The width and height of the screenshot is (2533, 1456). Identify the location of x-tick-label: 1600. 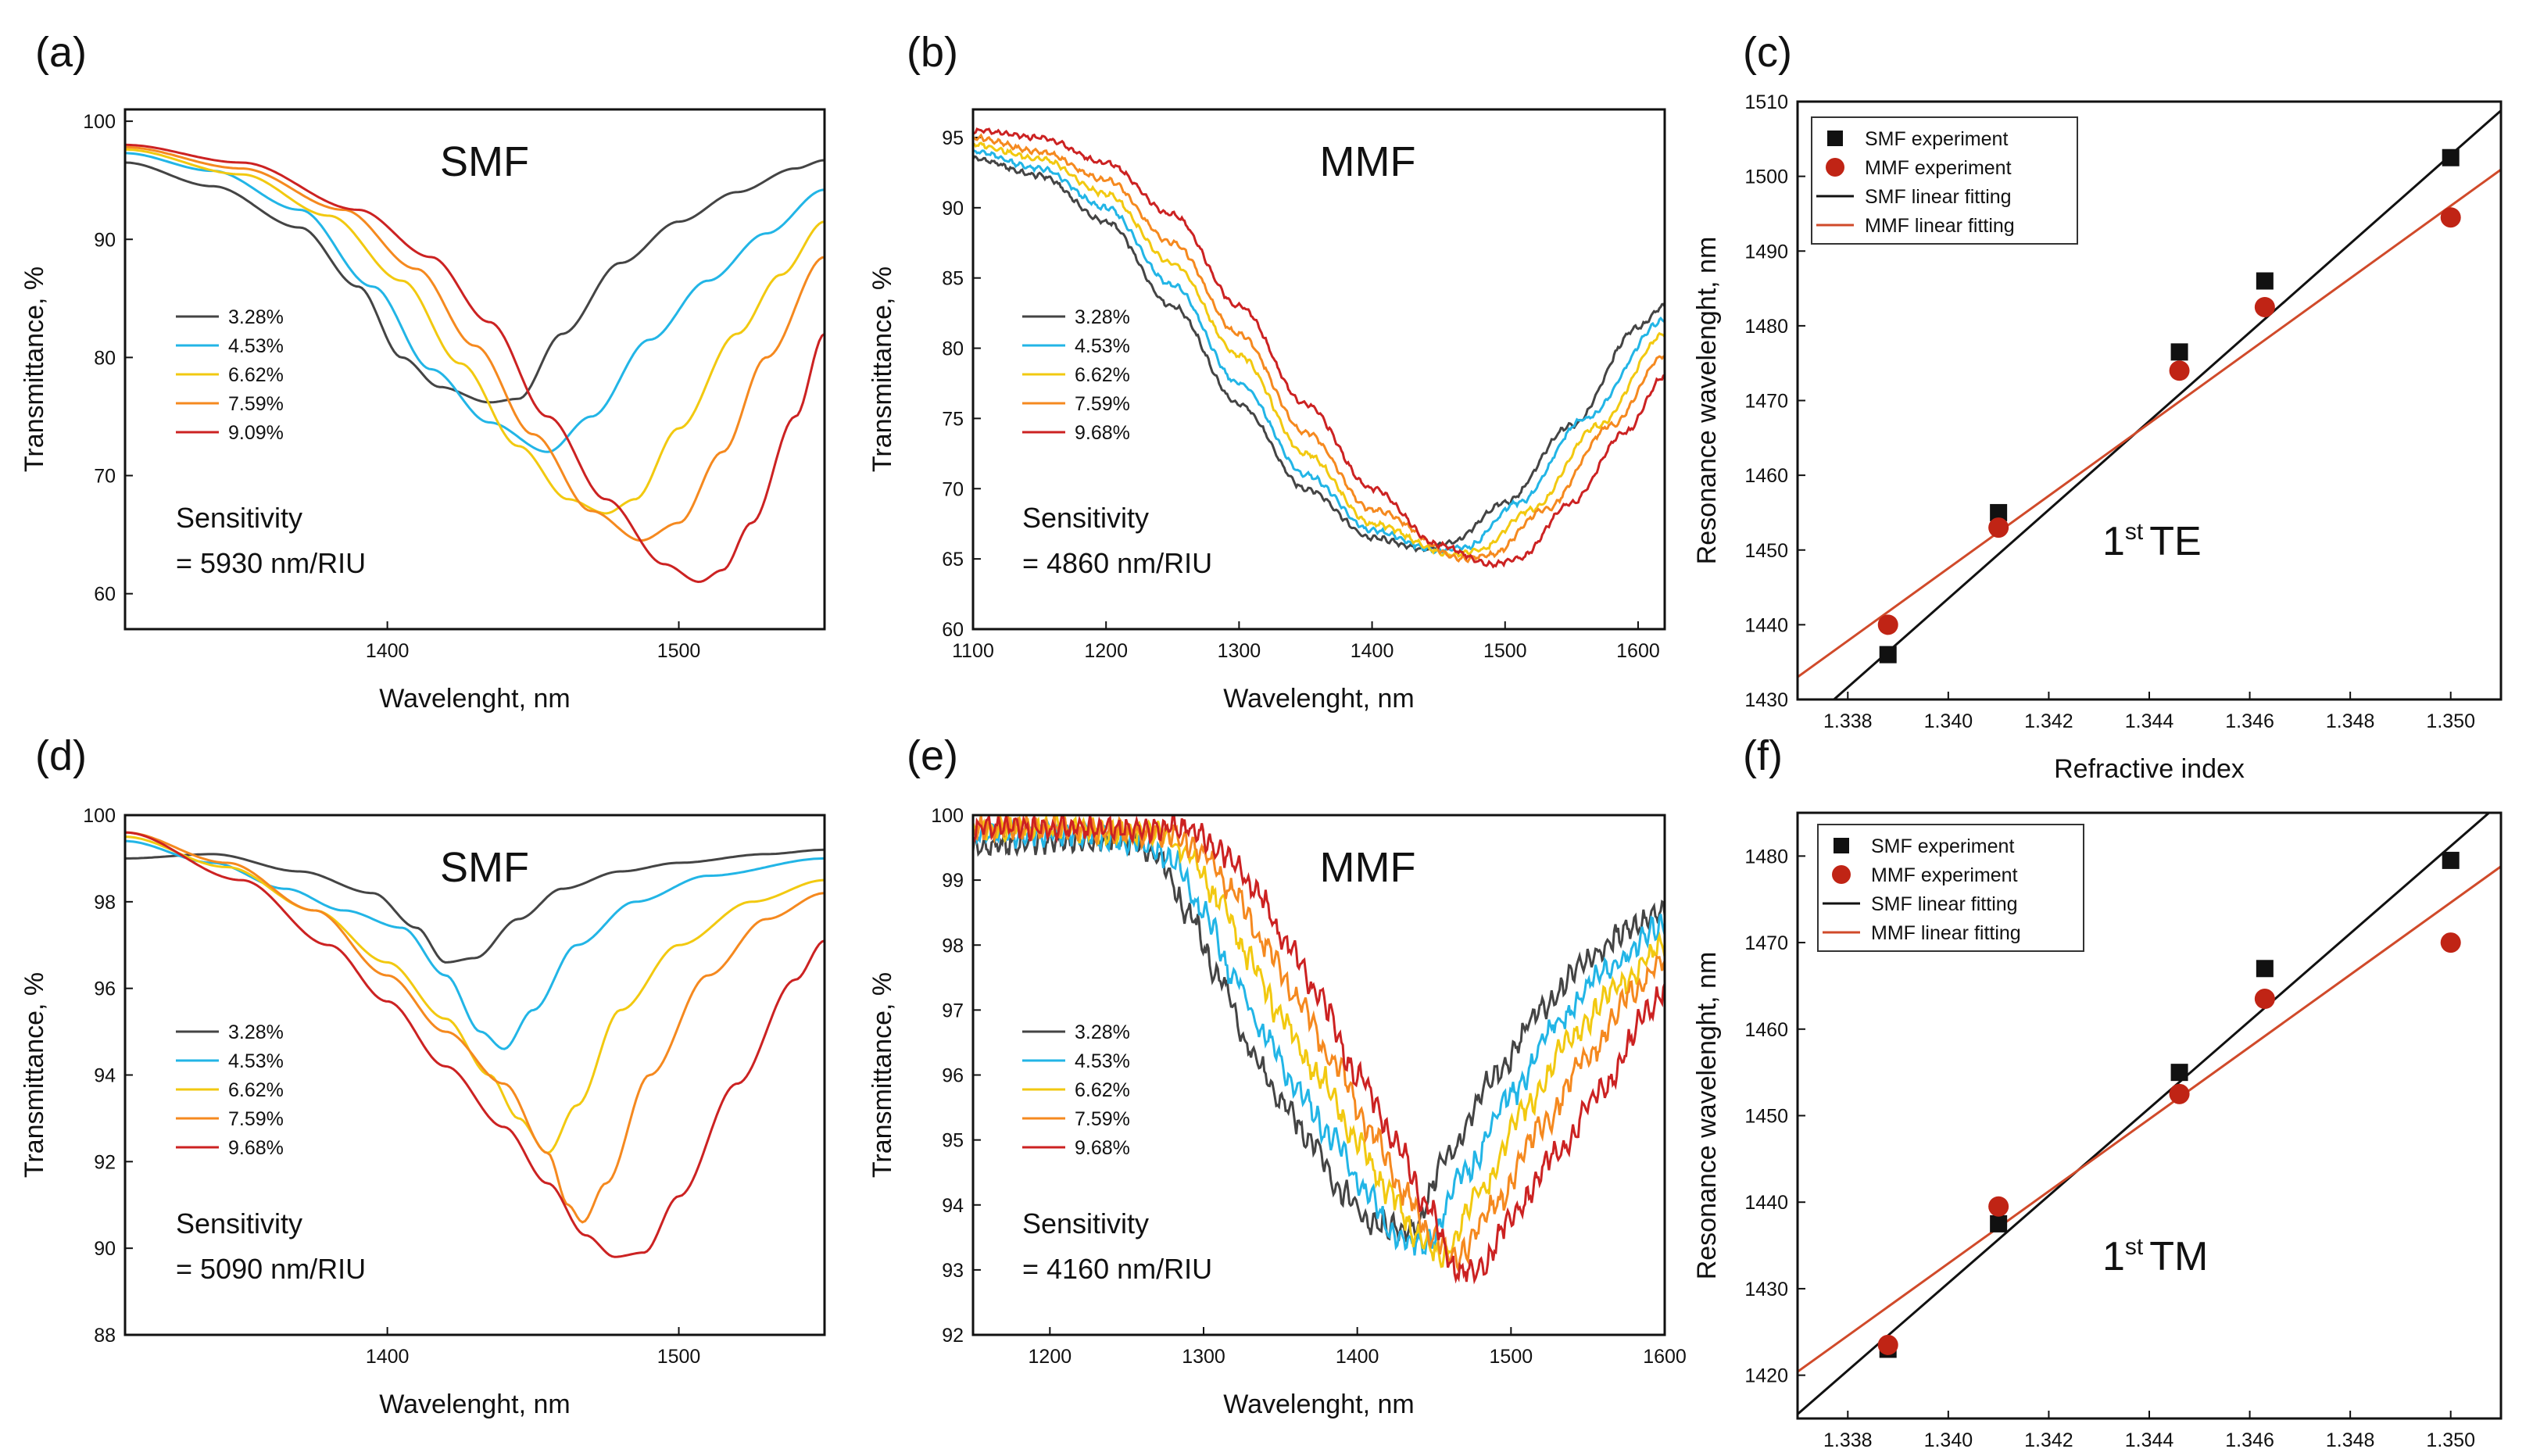
(1665, 1357).